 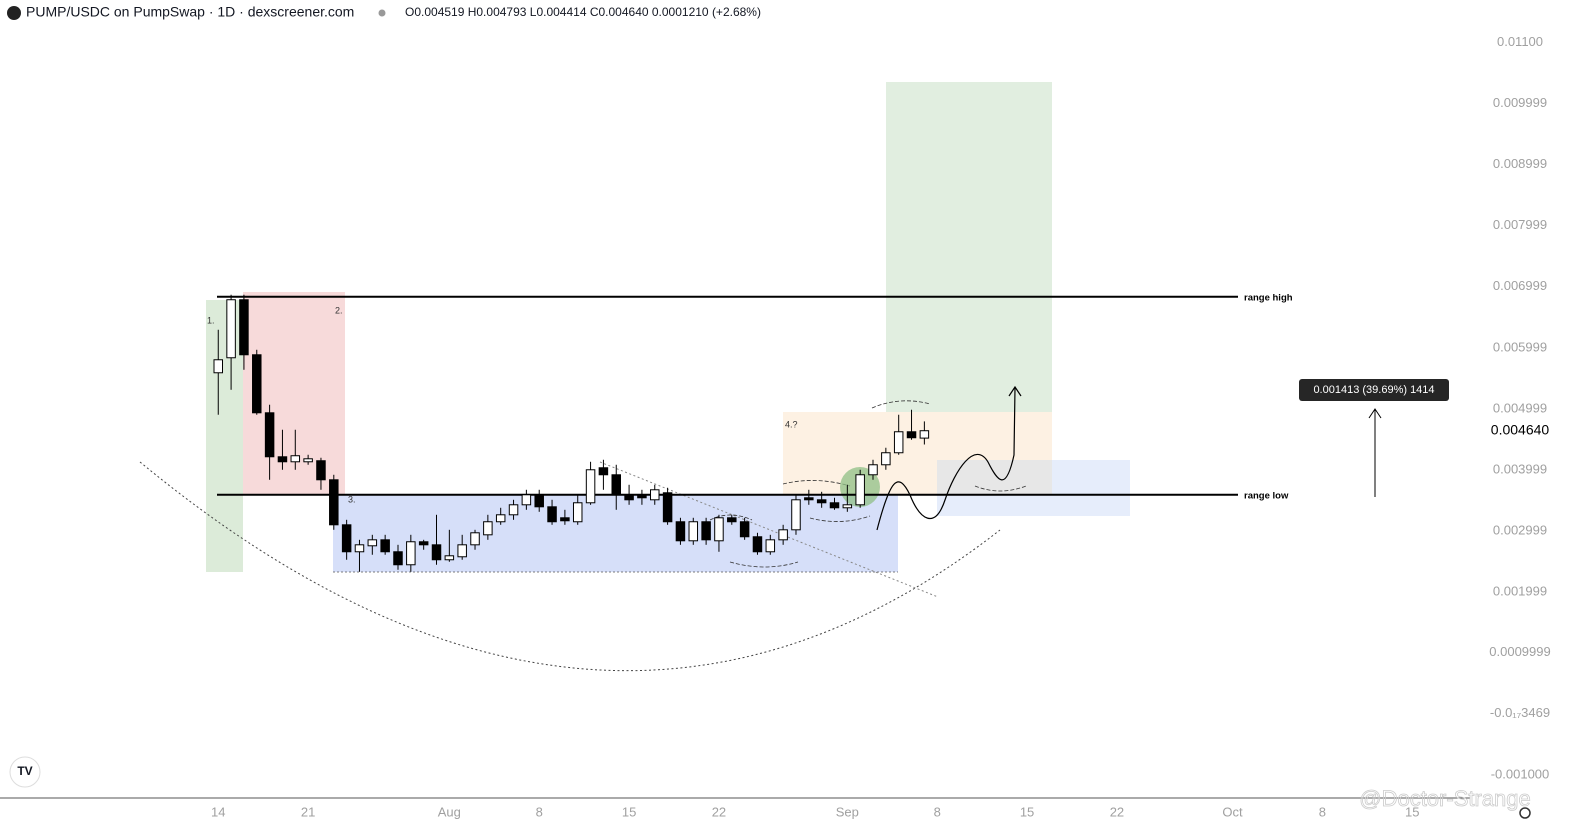 I want to click on y-tick-label: 0.0009999, so click(x=1519, y=651).